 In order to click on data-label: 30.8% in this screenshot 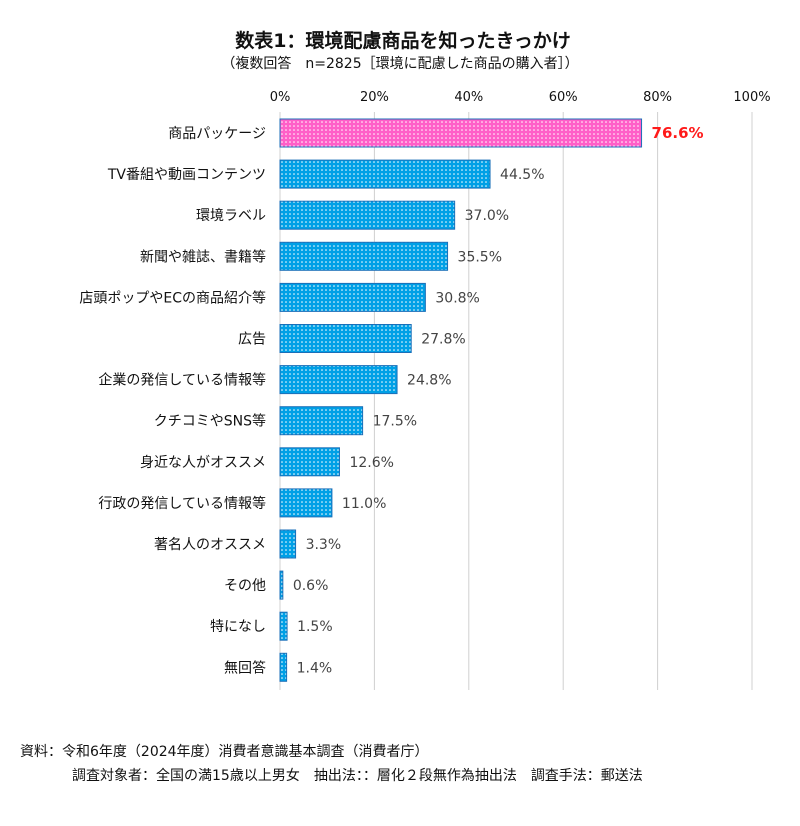, I will do `click(457, 298)`.